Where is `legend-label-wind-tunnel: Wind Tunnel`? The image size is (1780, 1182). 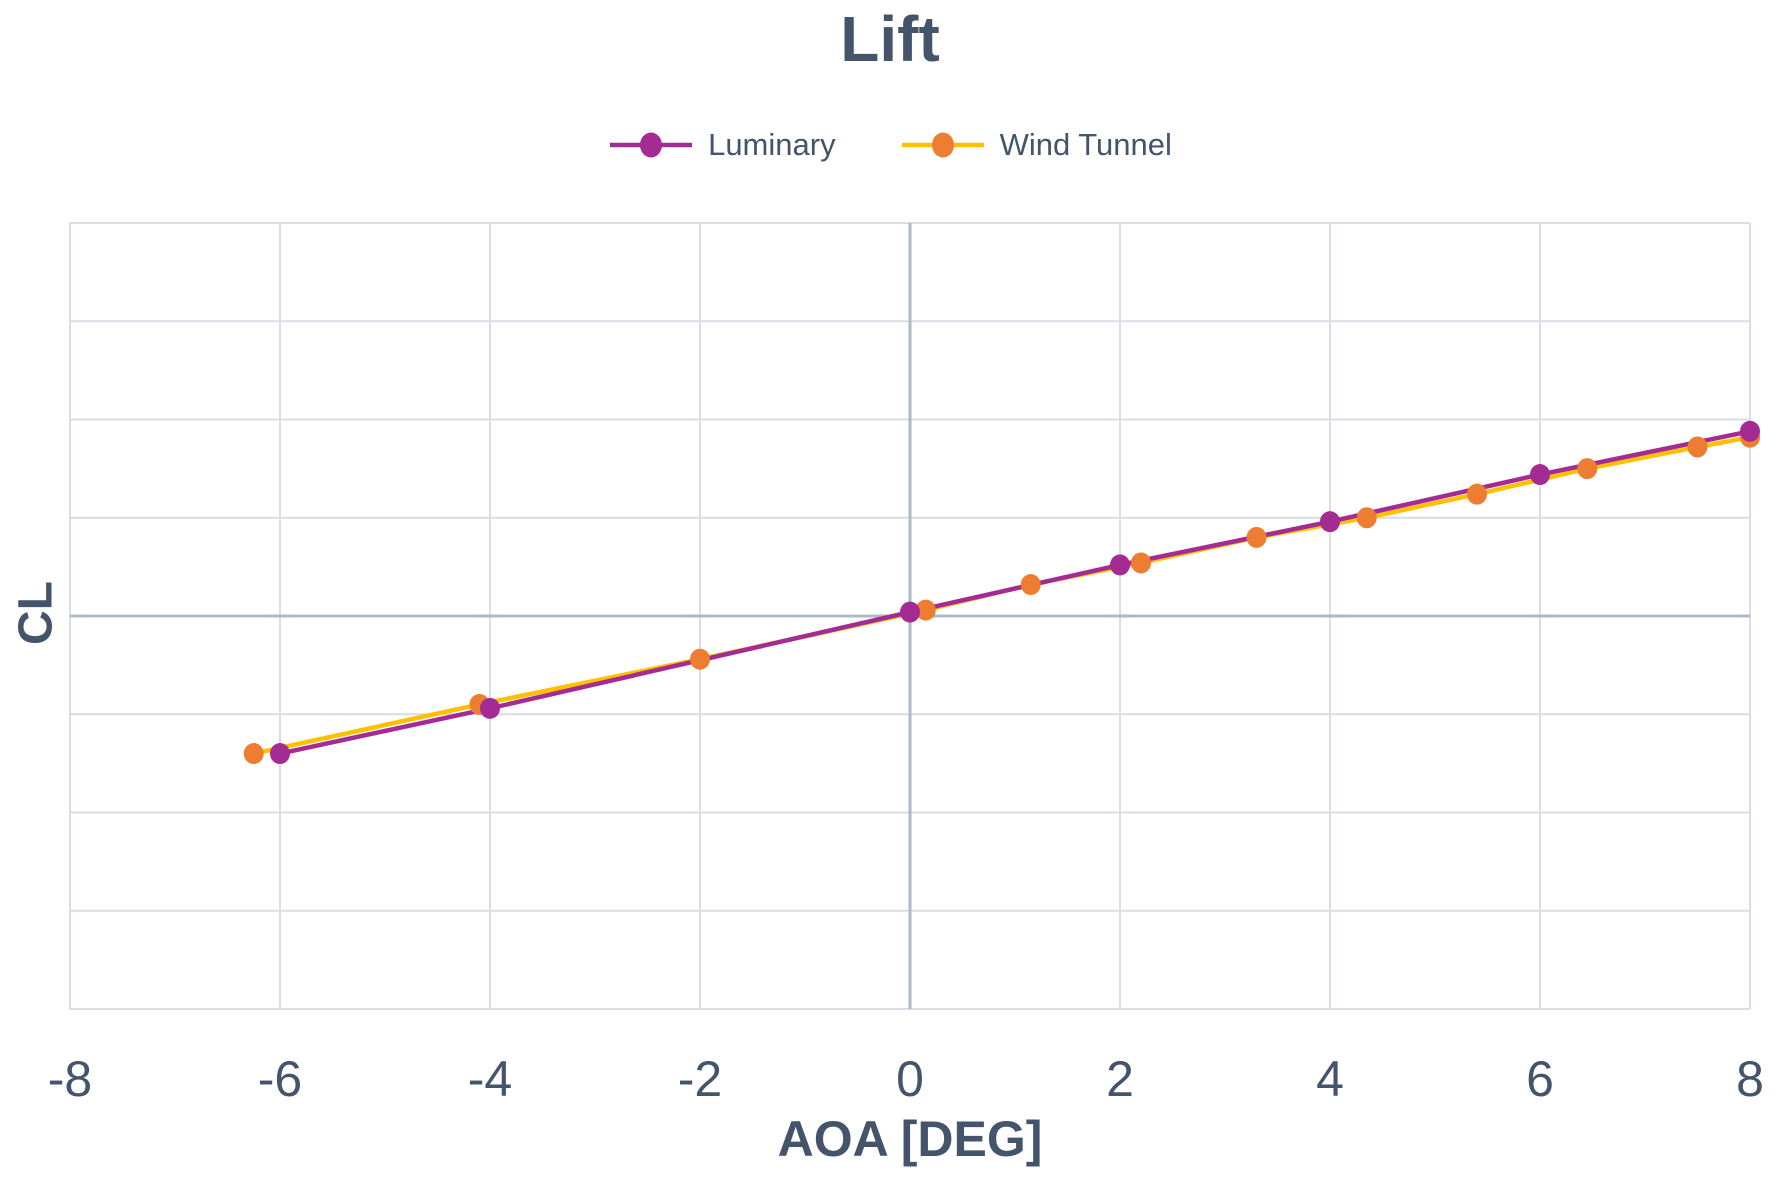
legend-label-wind-tunnel: Wind Tunnel is located at coordinates (1085, 144).